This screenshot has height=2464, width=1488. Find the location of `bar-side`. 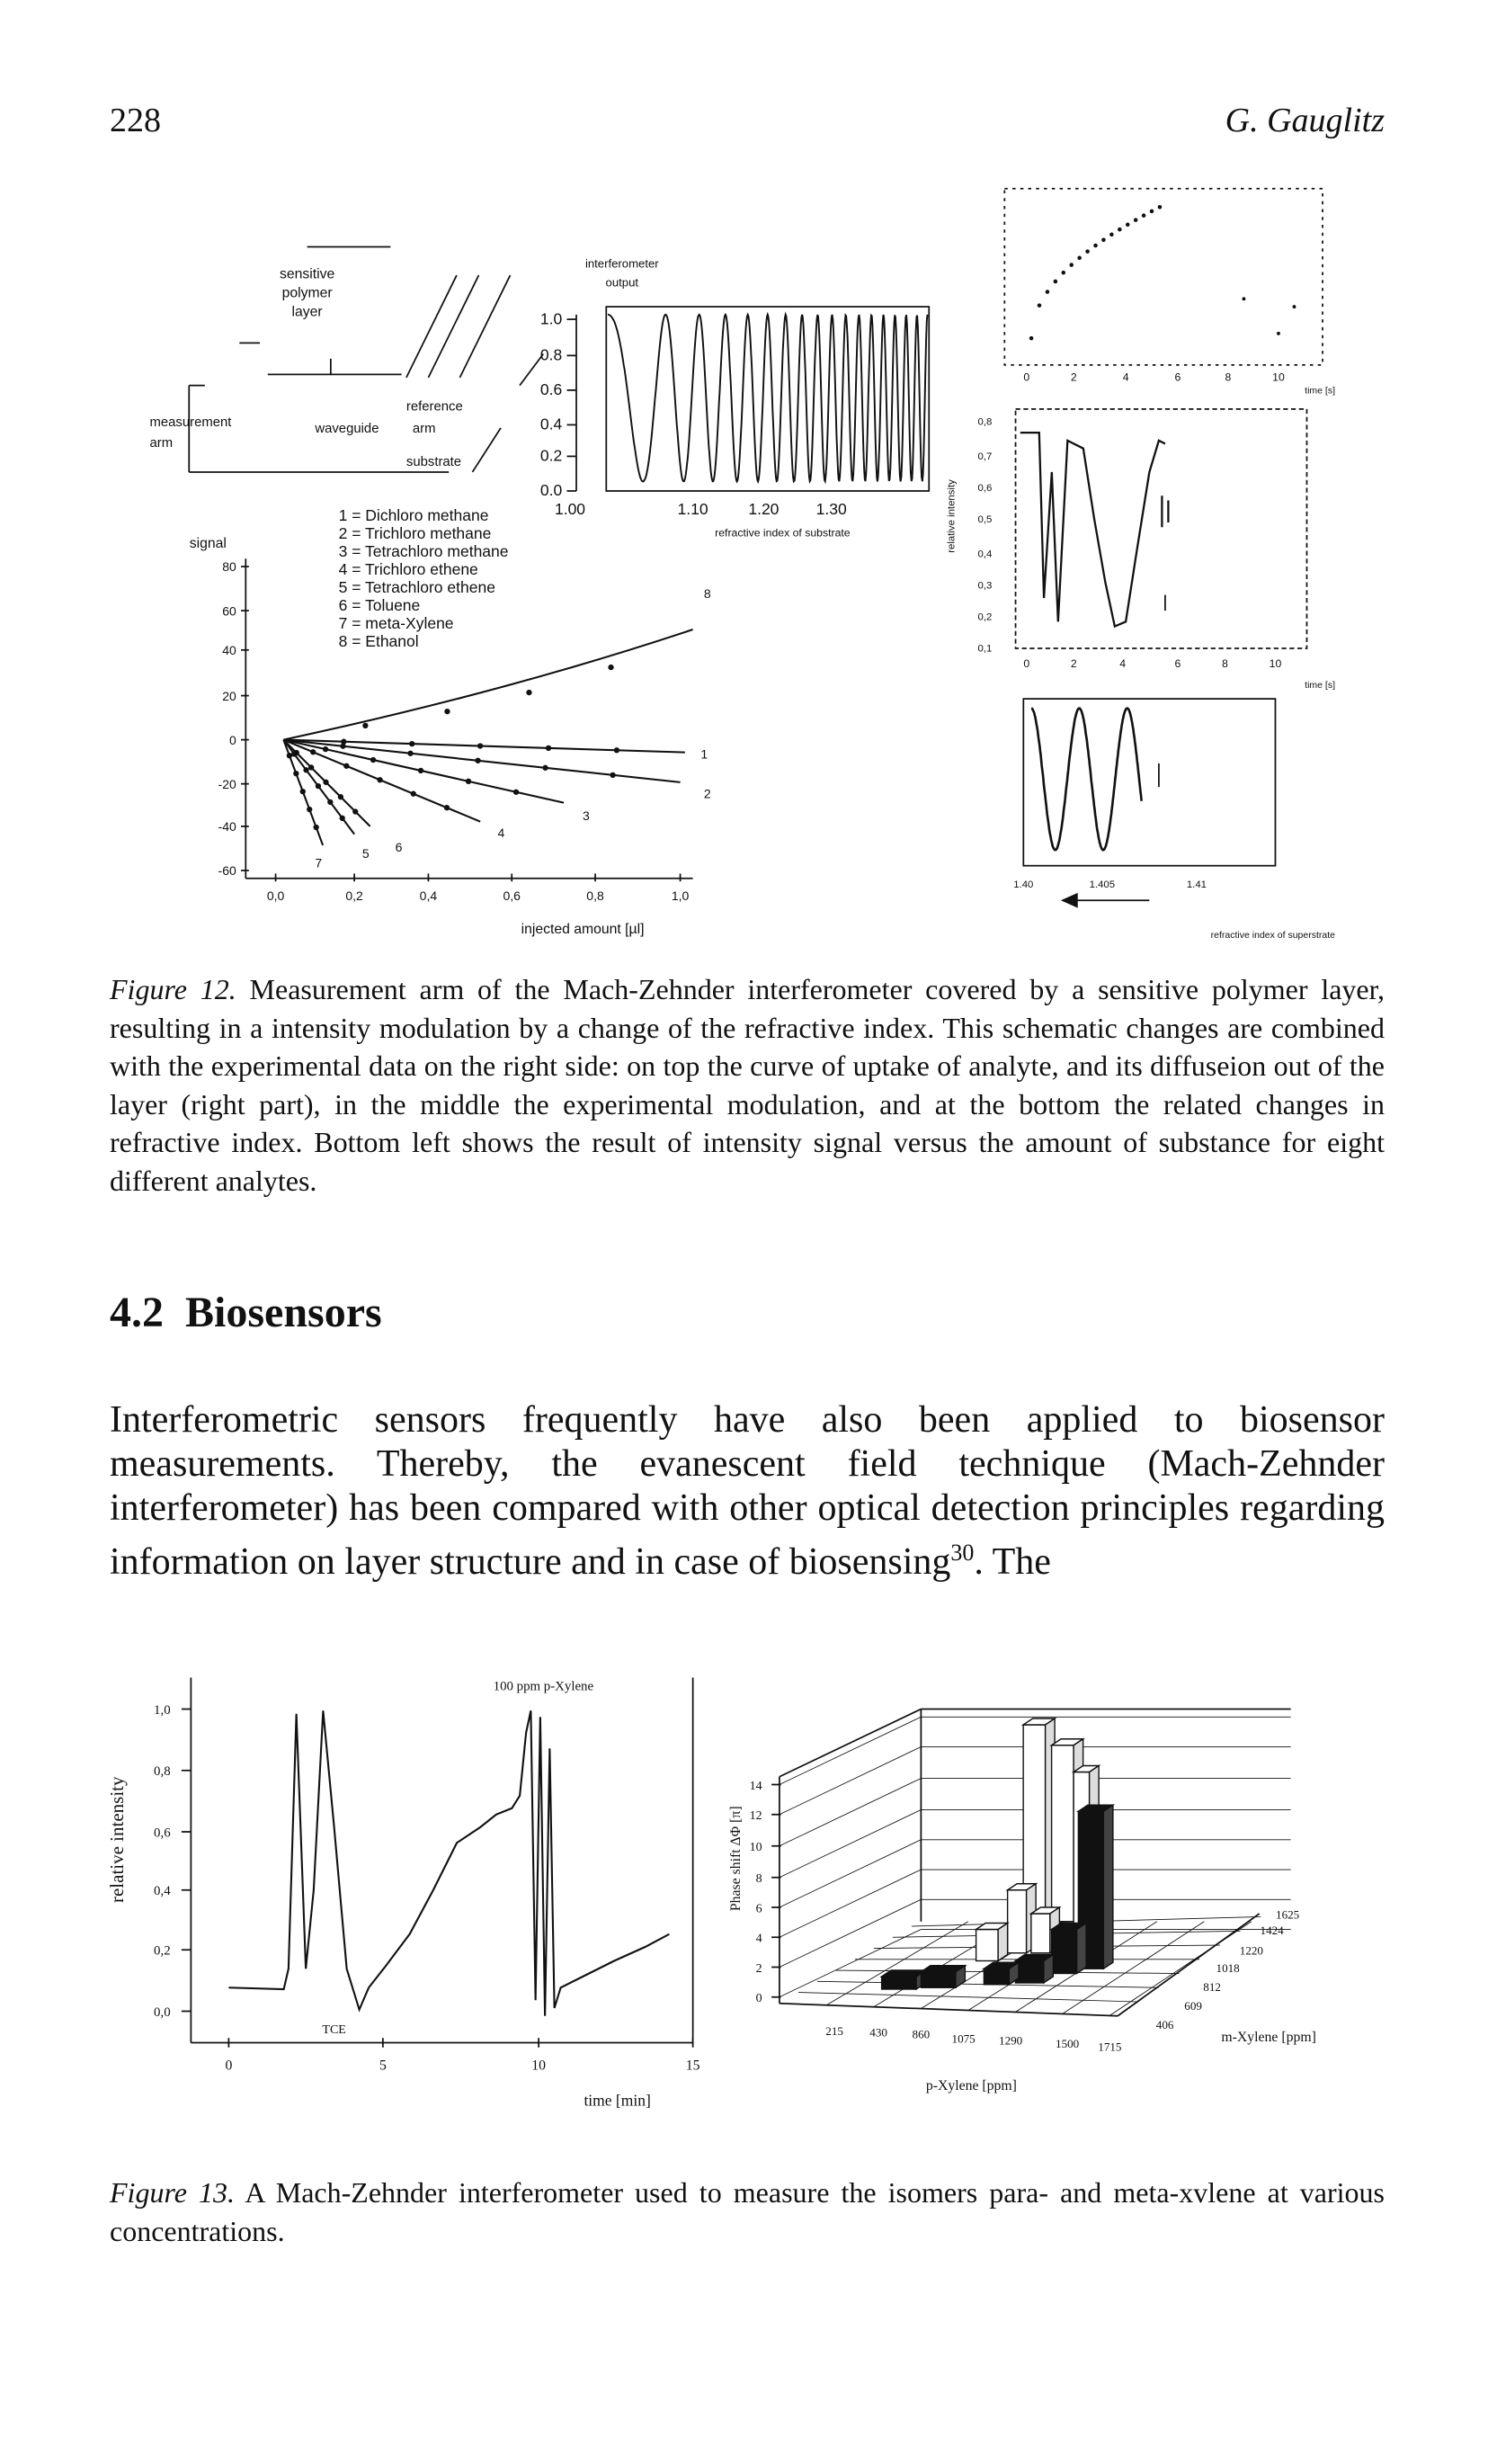

bar-side is located at coordinates (1108, 1886).